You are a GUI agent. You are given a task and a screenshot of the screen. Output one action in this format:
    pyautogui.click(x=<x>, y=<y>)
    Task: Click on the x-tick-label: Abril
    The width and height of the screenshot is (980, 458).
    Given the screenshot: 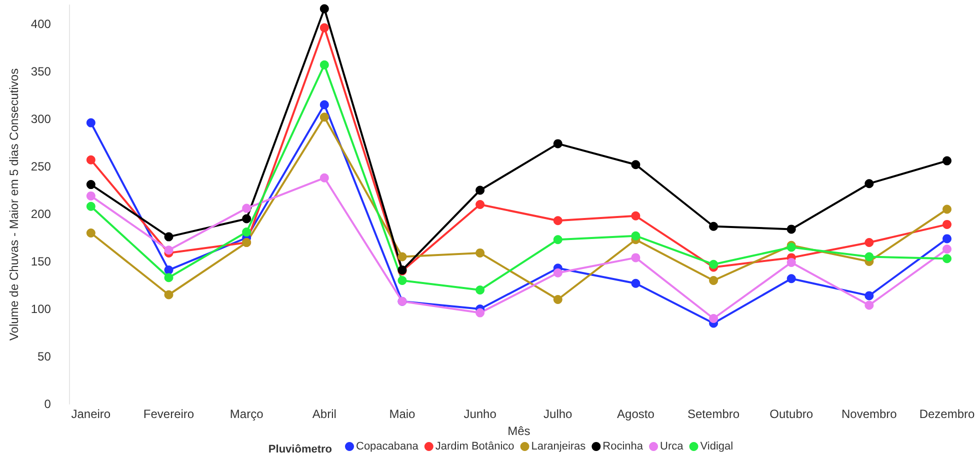 What is the action you would take?
    pyautogui.click(x=324, y=414)
    